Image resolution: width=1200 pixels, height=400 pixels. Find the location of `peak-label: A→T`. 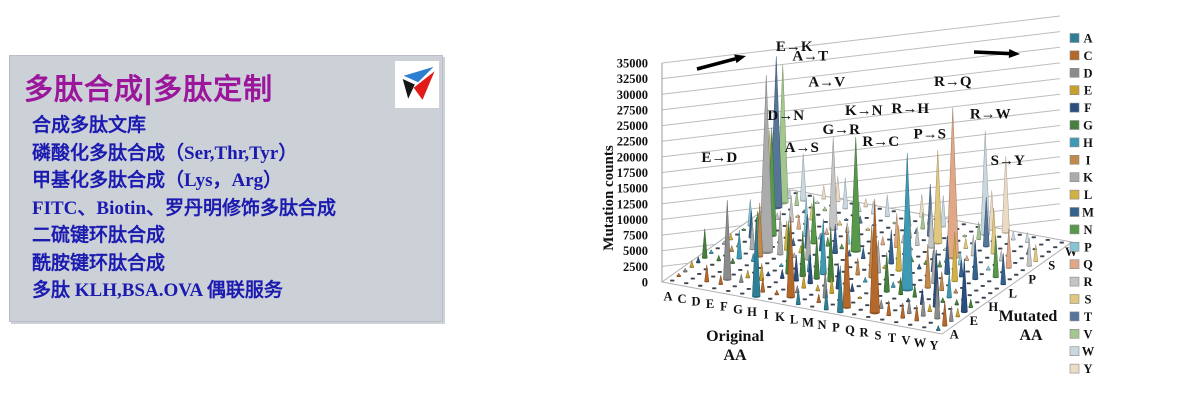

peak-label: A→T is located at coordinates (810, 56).